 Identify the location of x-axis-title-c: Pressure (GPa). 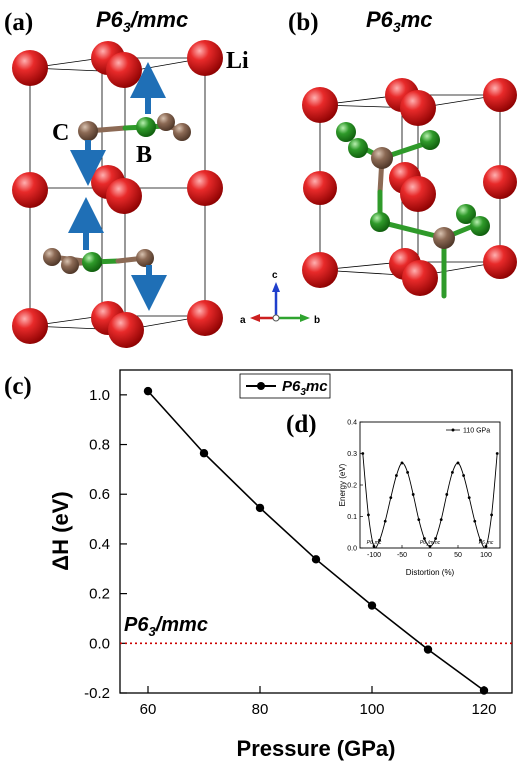
(316, 748).